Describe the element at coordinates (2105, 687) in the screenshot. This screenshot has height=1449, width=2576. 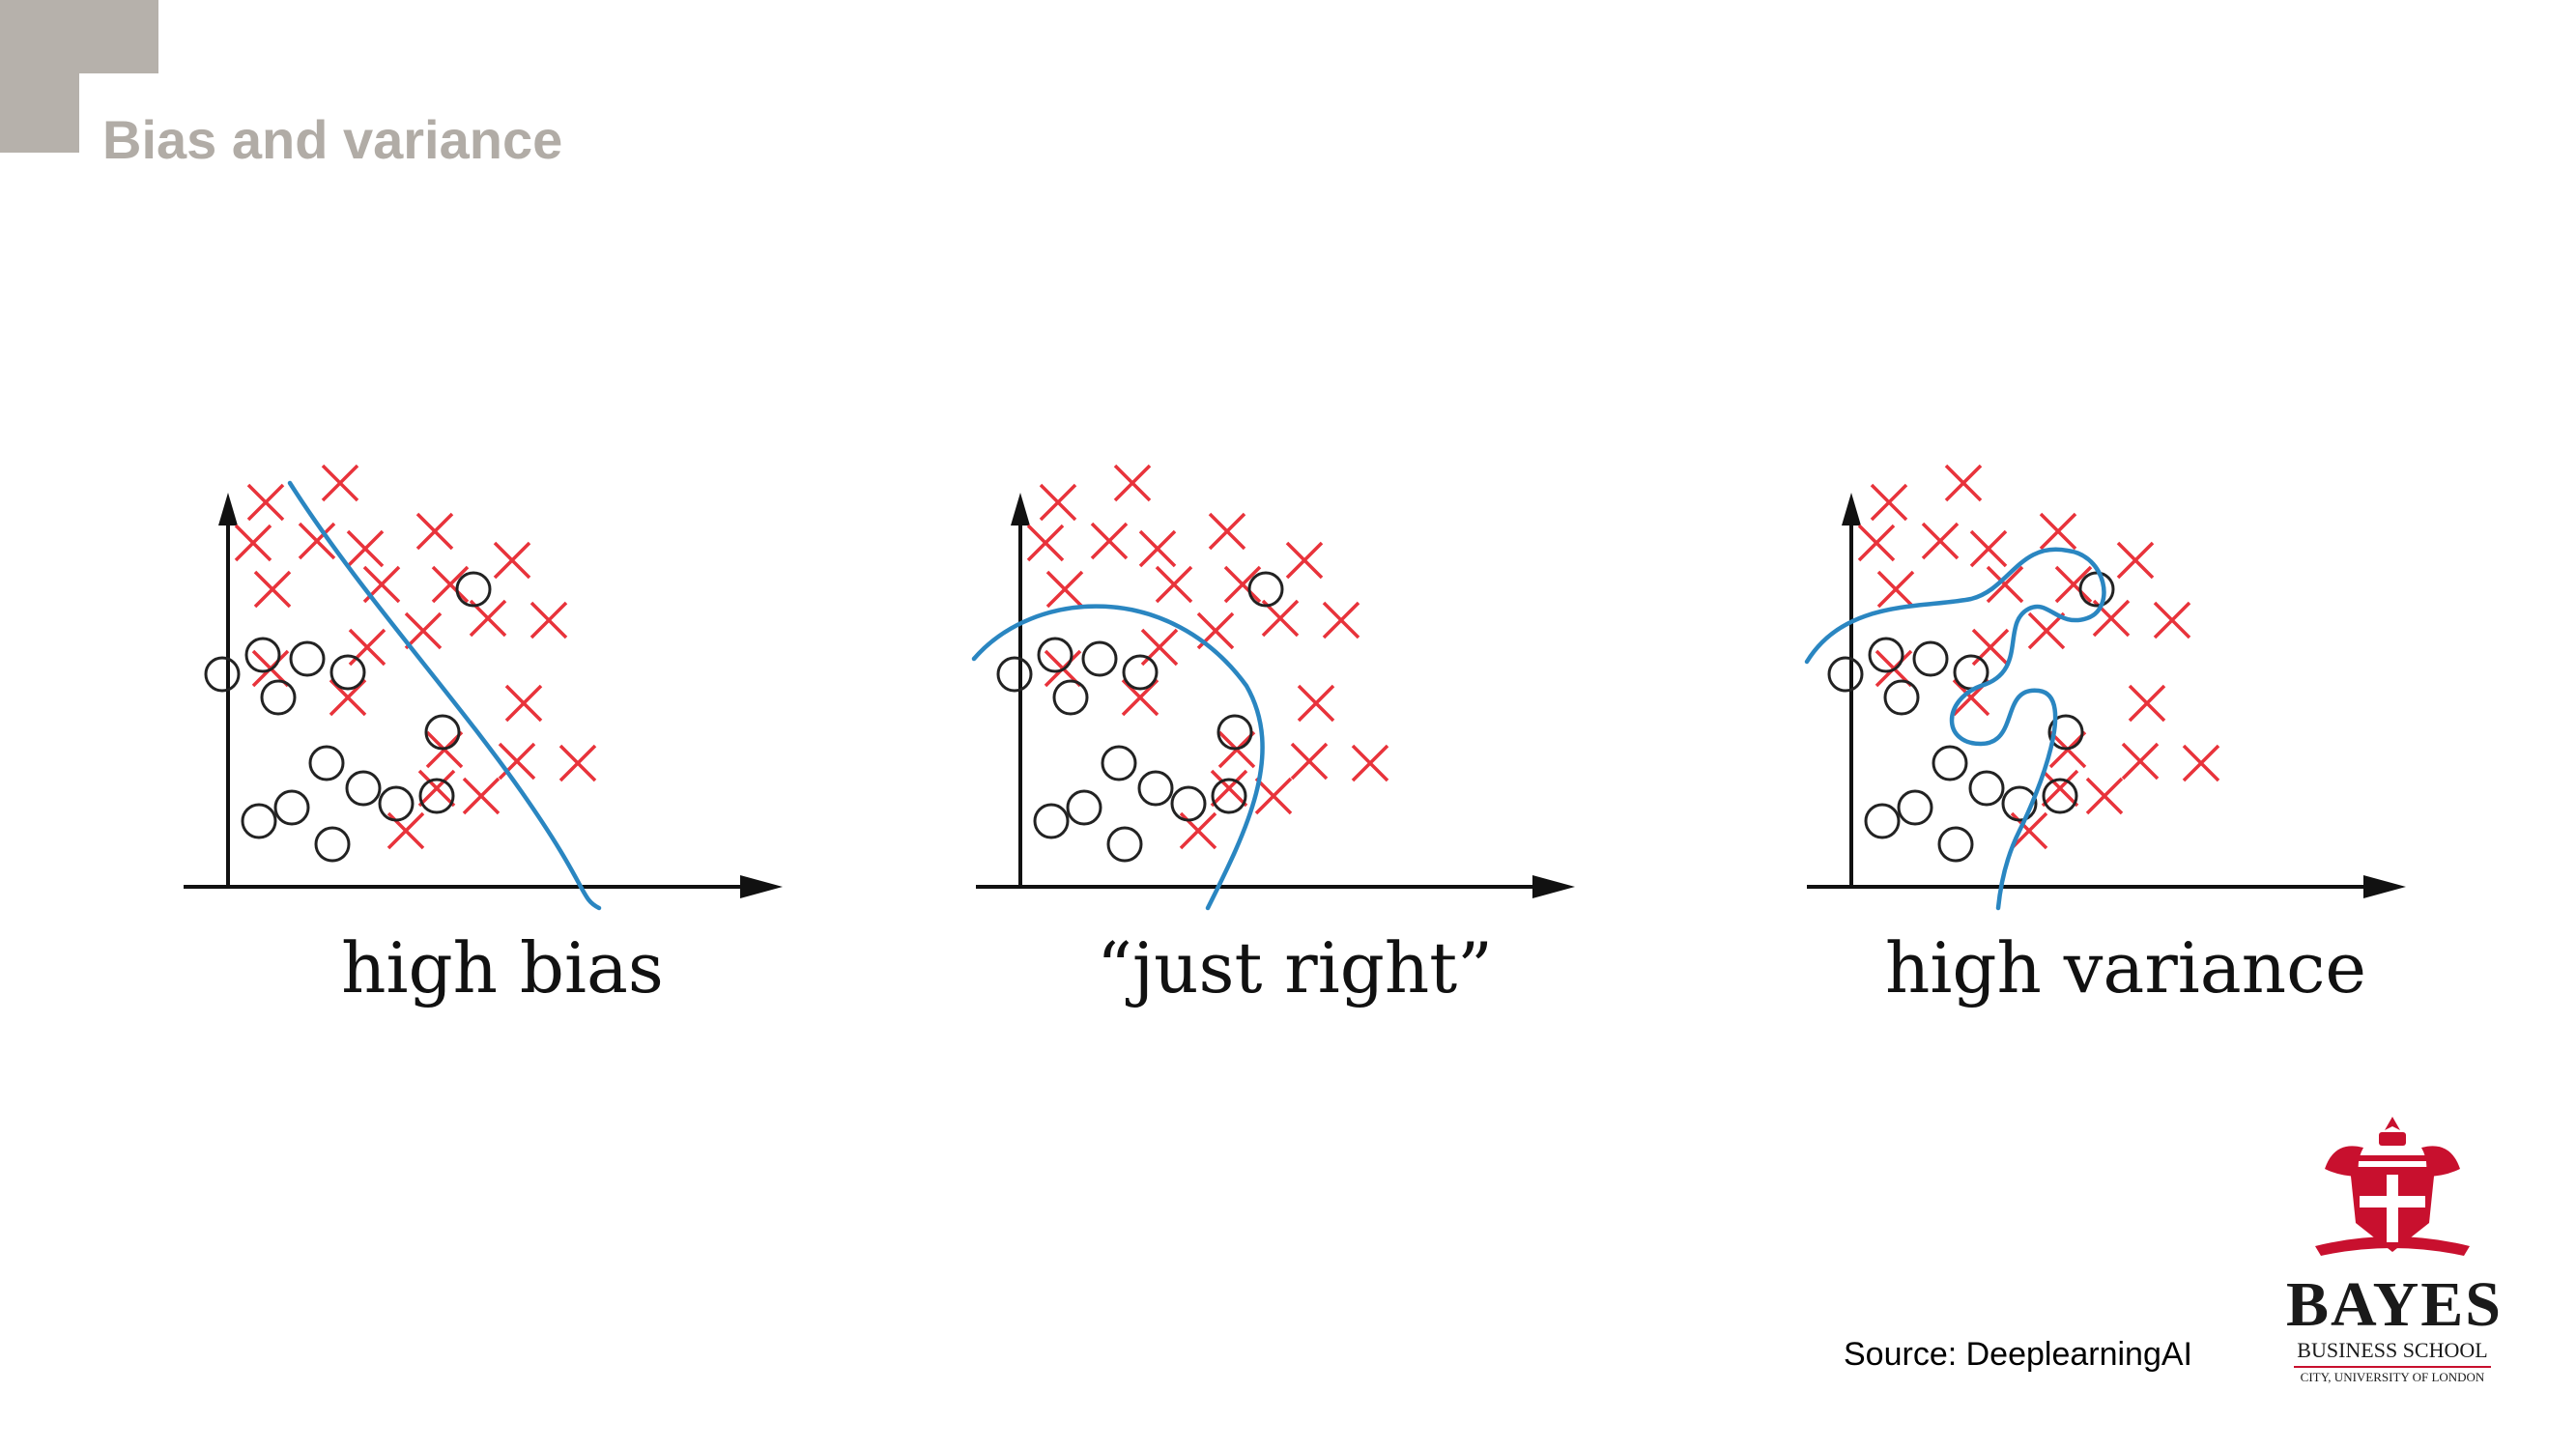
I see `high-variance-plot` at that location.